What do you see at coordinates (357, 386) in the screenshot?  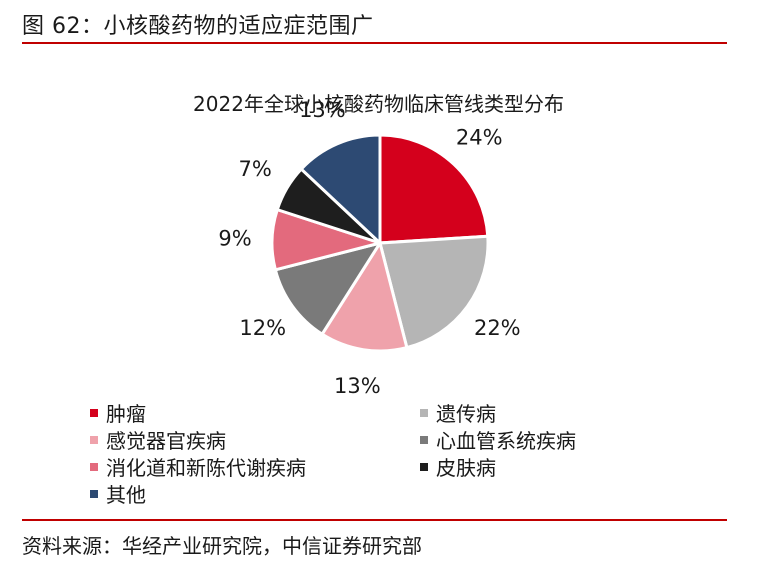 I see `slice-data-label-2: 13%` at bounding box center [357, 386].